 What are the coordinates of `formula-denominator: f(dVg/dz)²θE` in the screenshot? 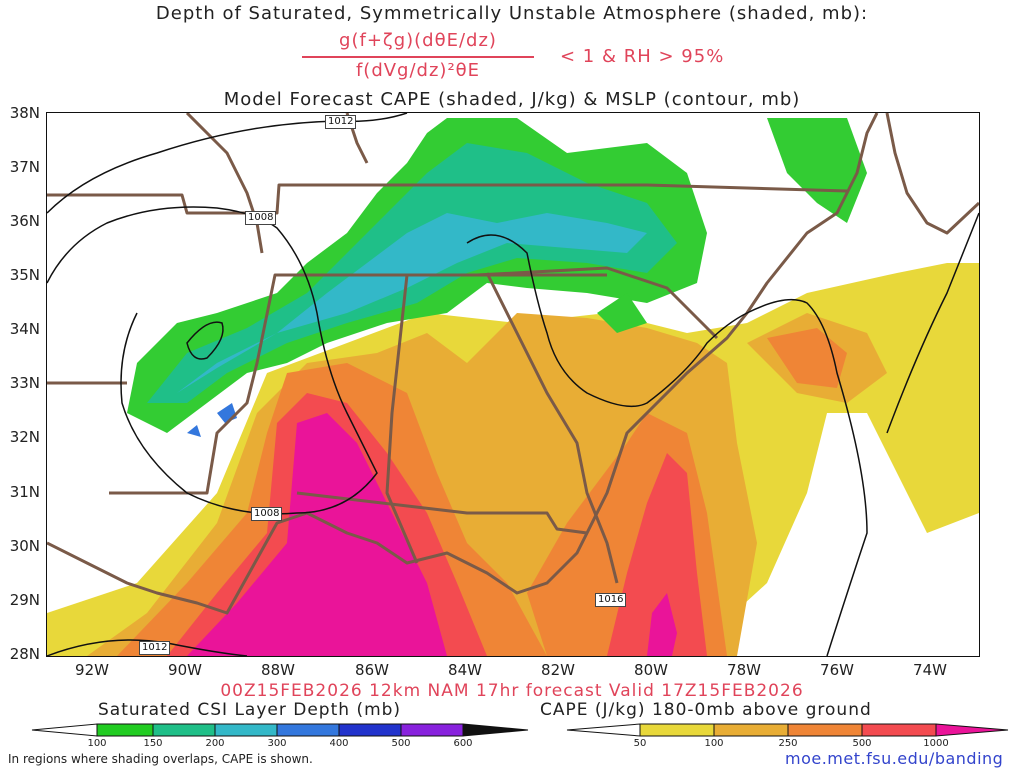 It's located at (418, 70).